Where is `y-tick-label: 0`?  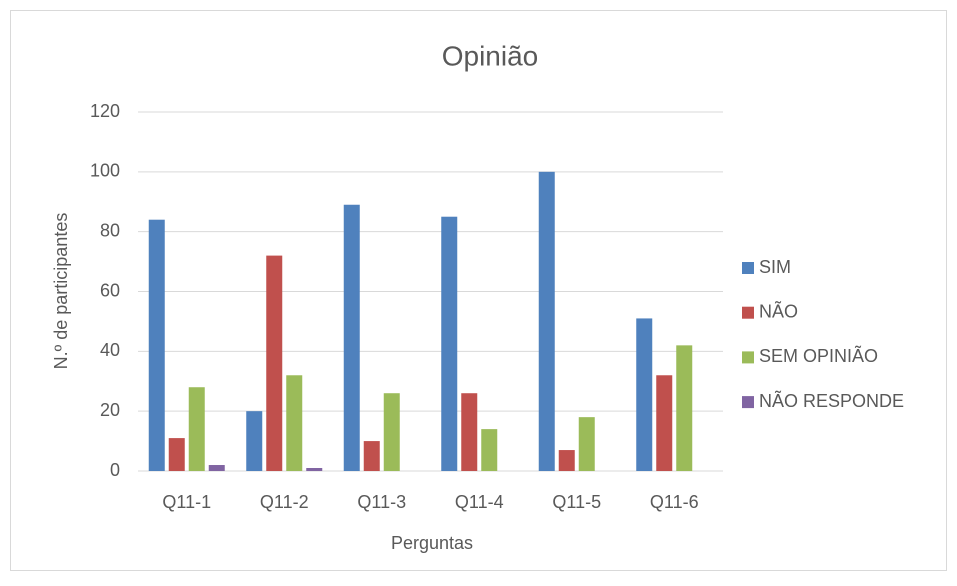
y-tick-label: 0 is located at coordinates (115, 470).